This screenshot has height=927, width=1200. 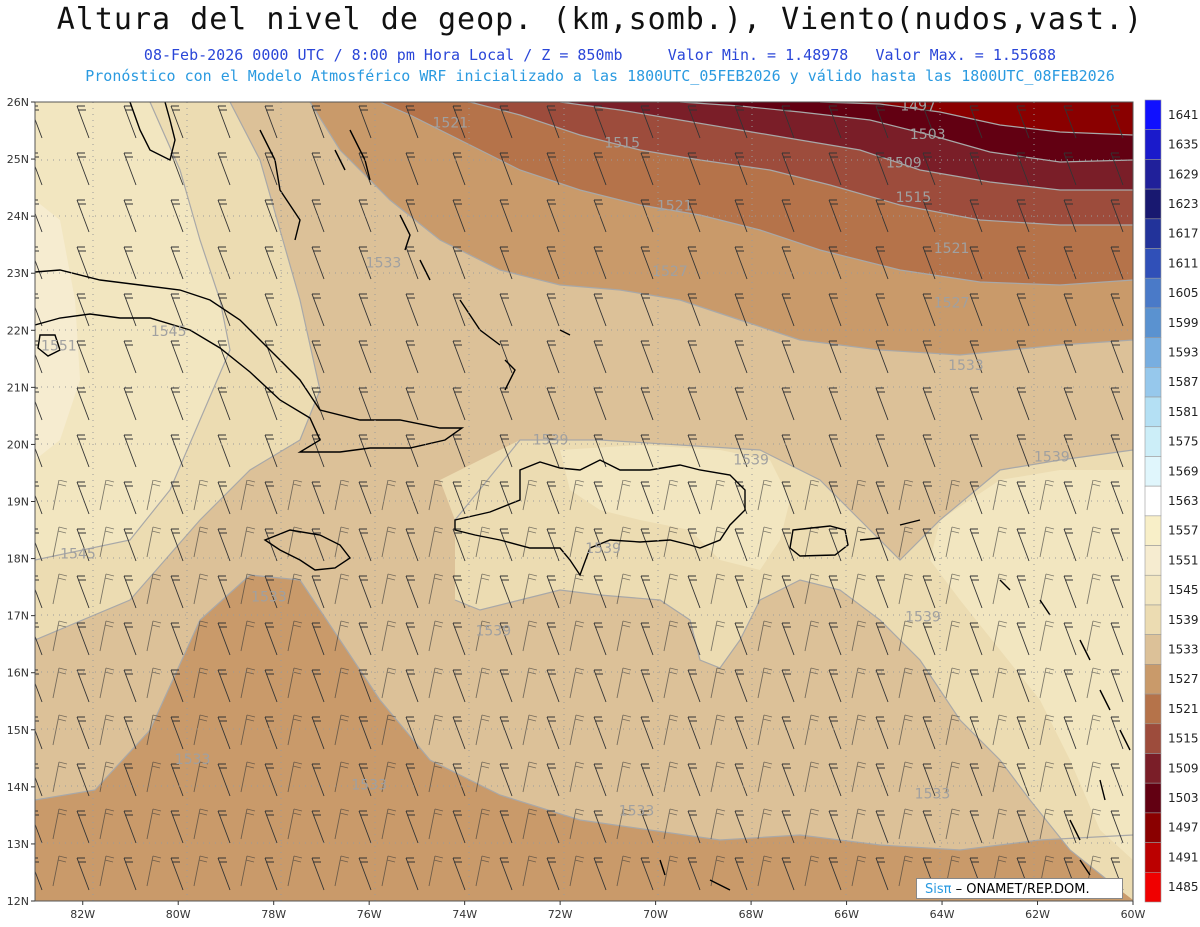 I want to click on credit-box: Sisπ – ONAMET/REP.DOM., so click(x=1019, y=888).